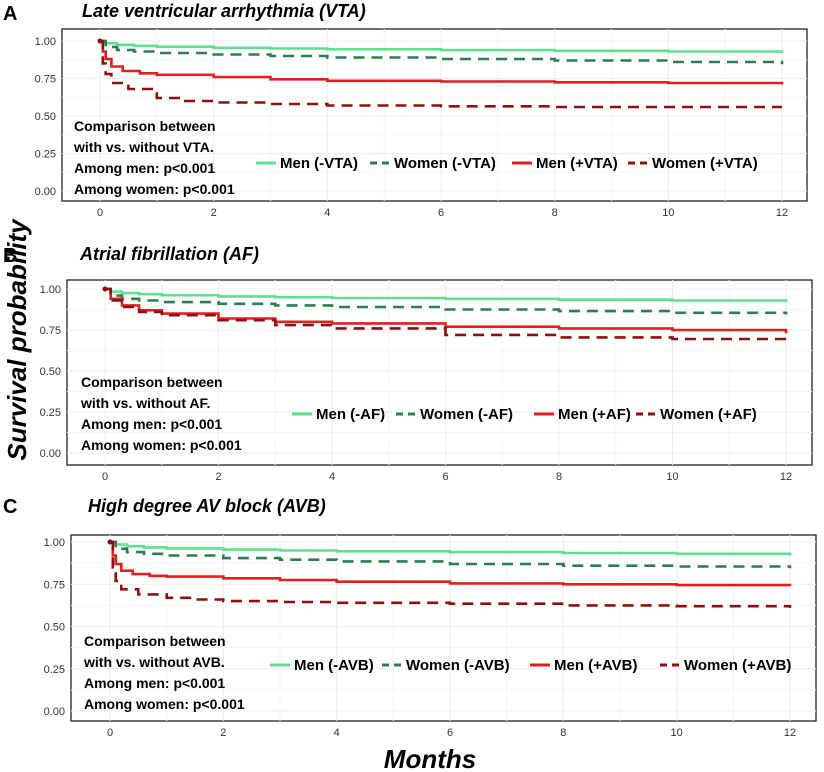 The height and width of the screenshot is (772, 824). Describe the element at coordinates (595, 665) in the screenshot. I see `legend-label: Men (+AVB)` at that location.